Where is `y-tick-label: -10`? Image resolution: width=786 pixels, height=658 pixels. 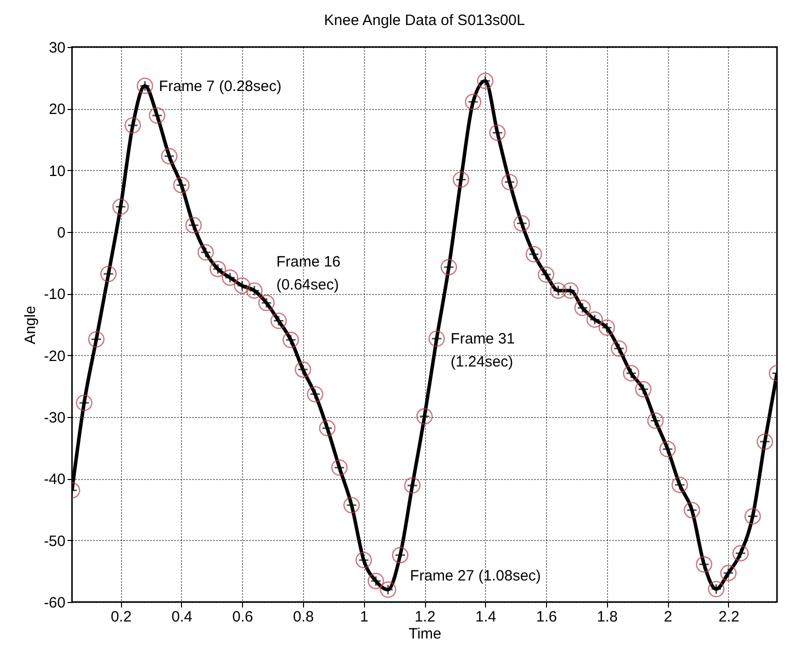
y-tick-label: -10 is located at coordinates (55, 295).